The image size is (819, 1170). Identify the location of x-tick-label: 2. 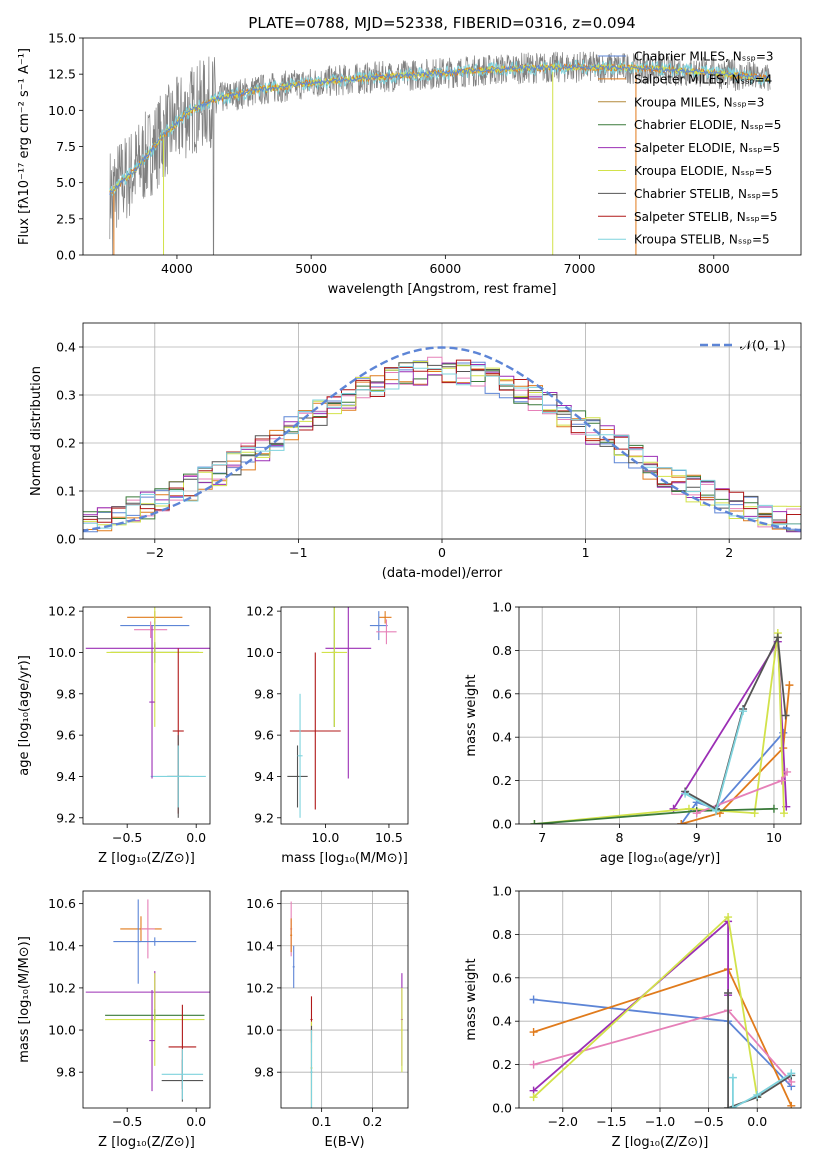
(729, 552).